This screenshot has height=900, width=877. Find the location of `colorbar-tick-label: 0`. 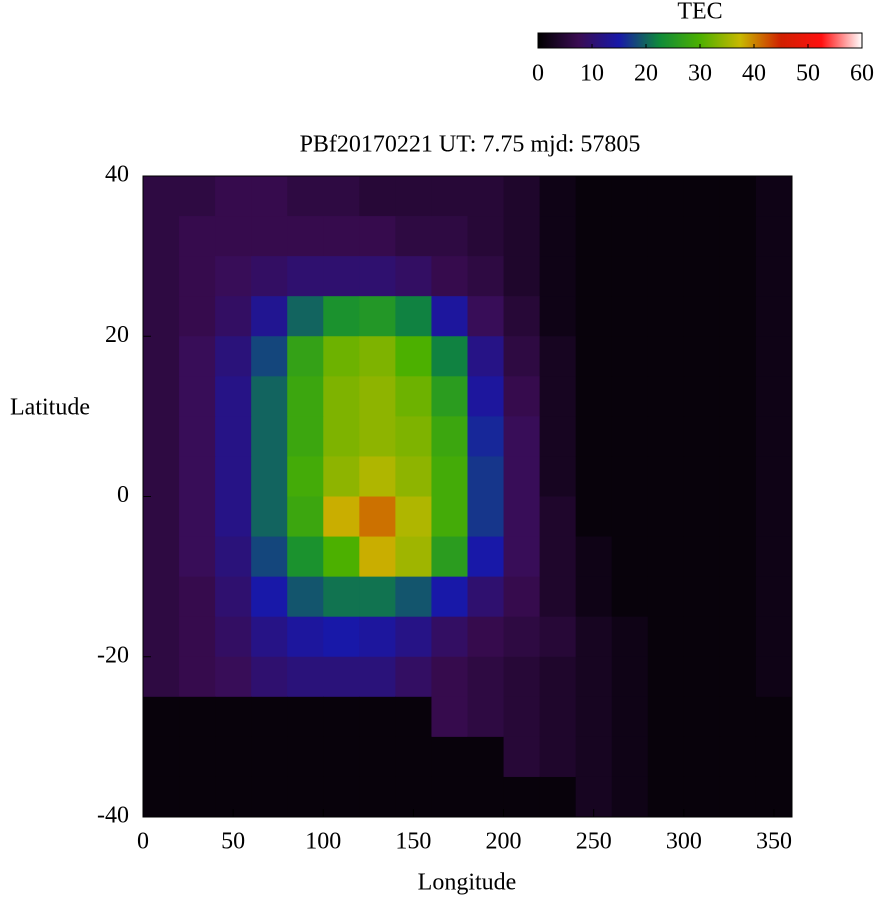

colorbar-tick-label: 0 is located at coordinates (538, 74).